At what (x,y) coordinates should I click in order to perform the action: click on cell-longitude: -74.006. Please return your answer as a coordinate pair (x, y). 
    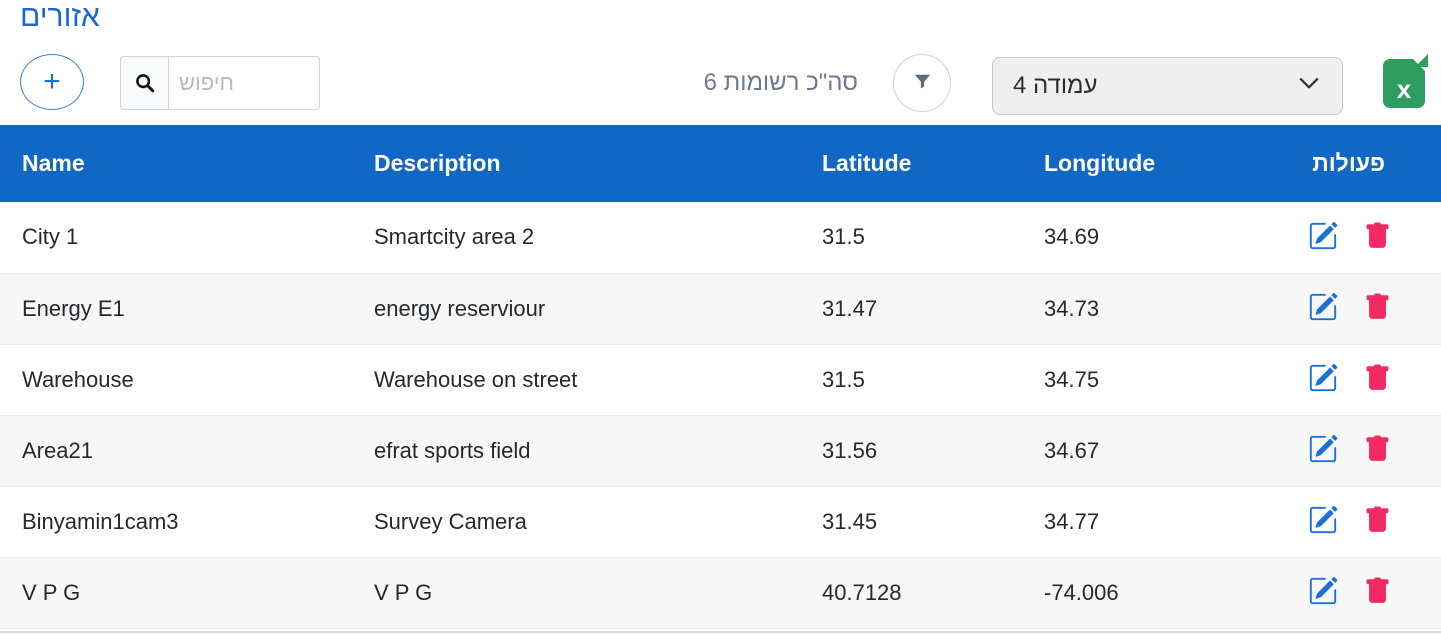
    Looking at the image, I should click on (1133, 592).